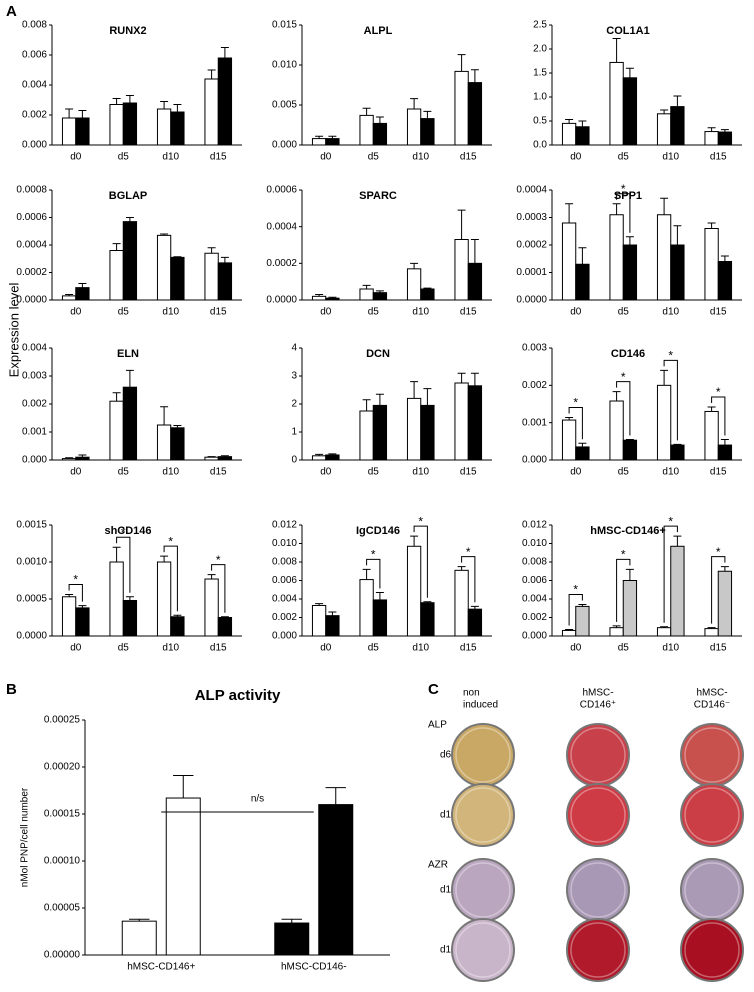 This screenshot has height=992, width=754. Describe the element at coordinates (31, 525) in the screenshot. I see `y-tick-label: 0.0015` at that location.